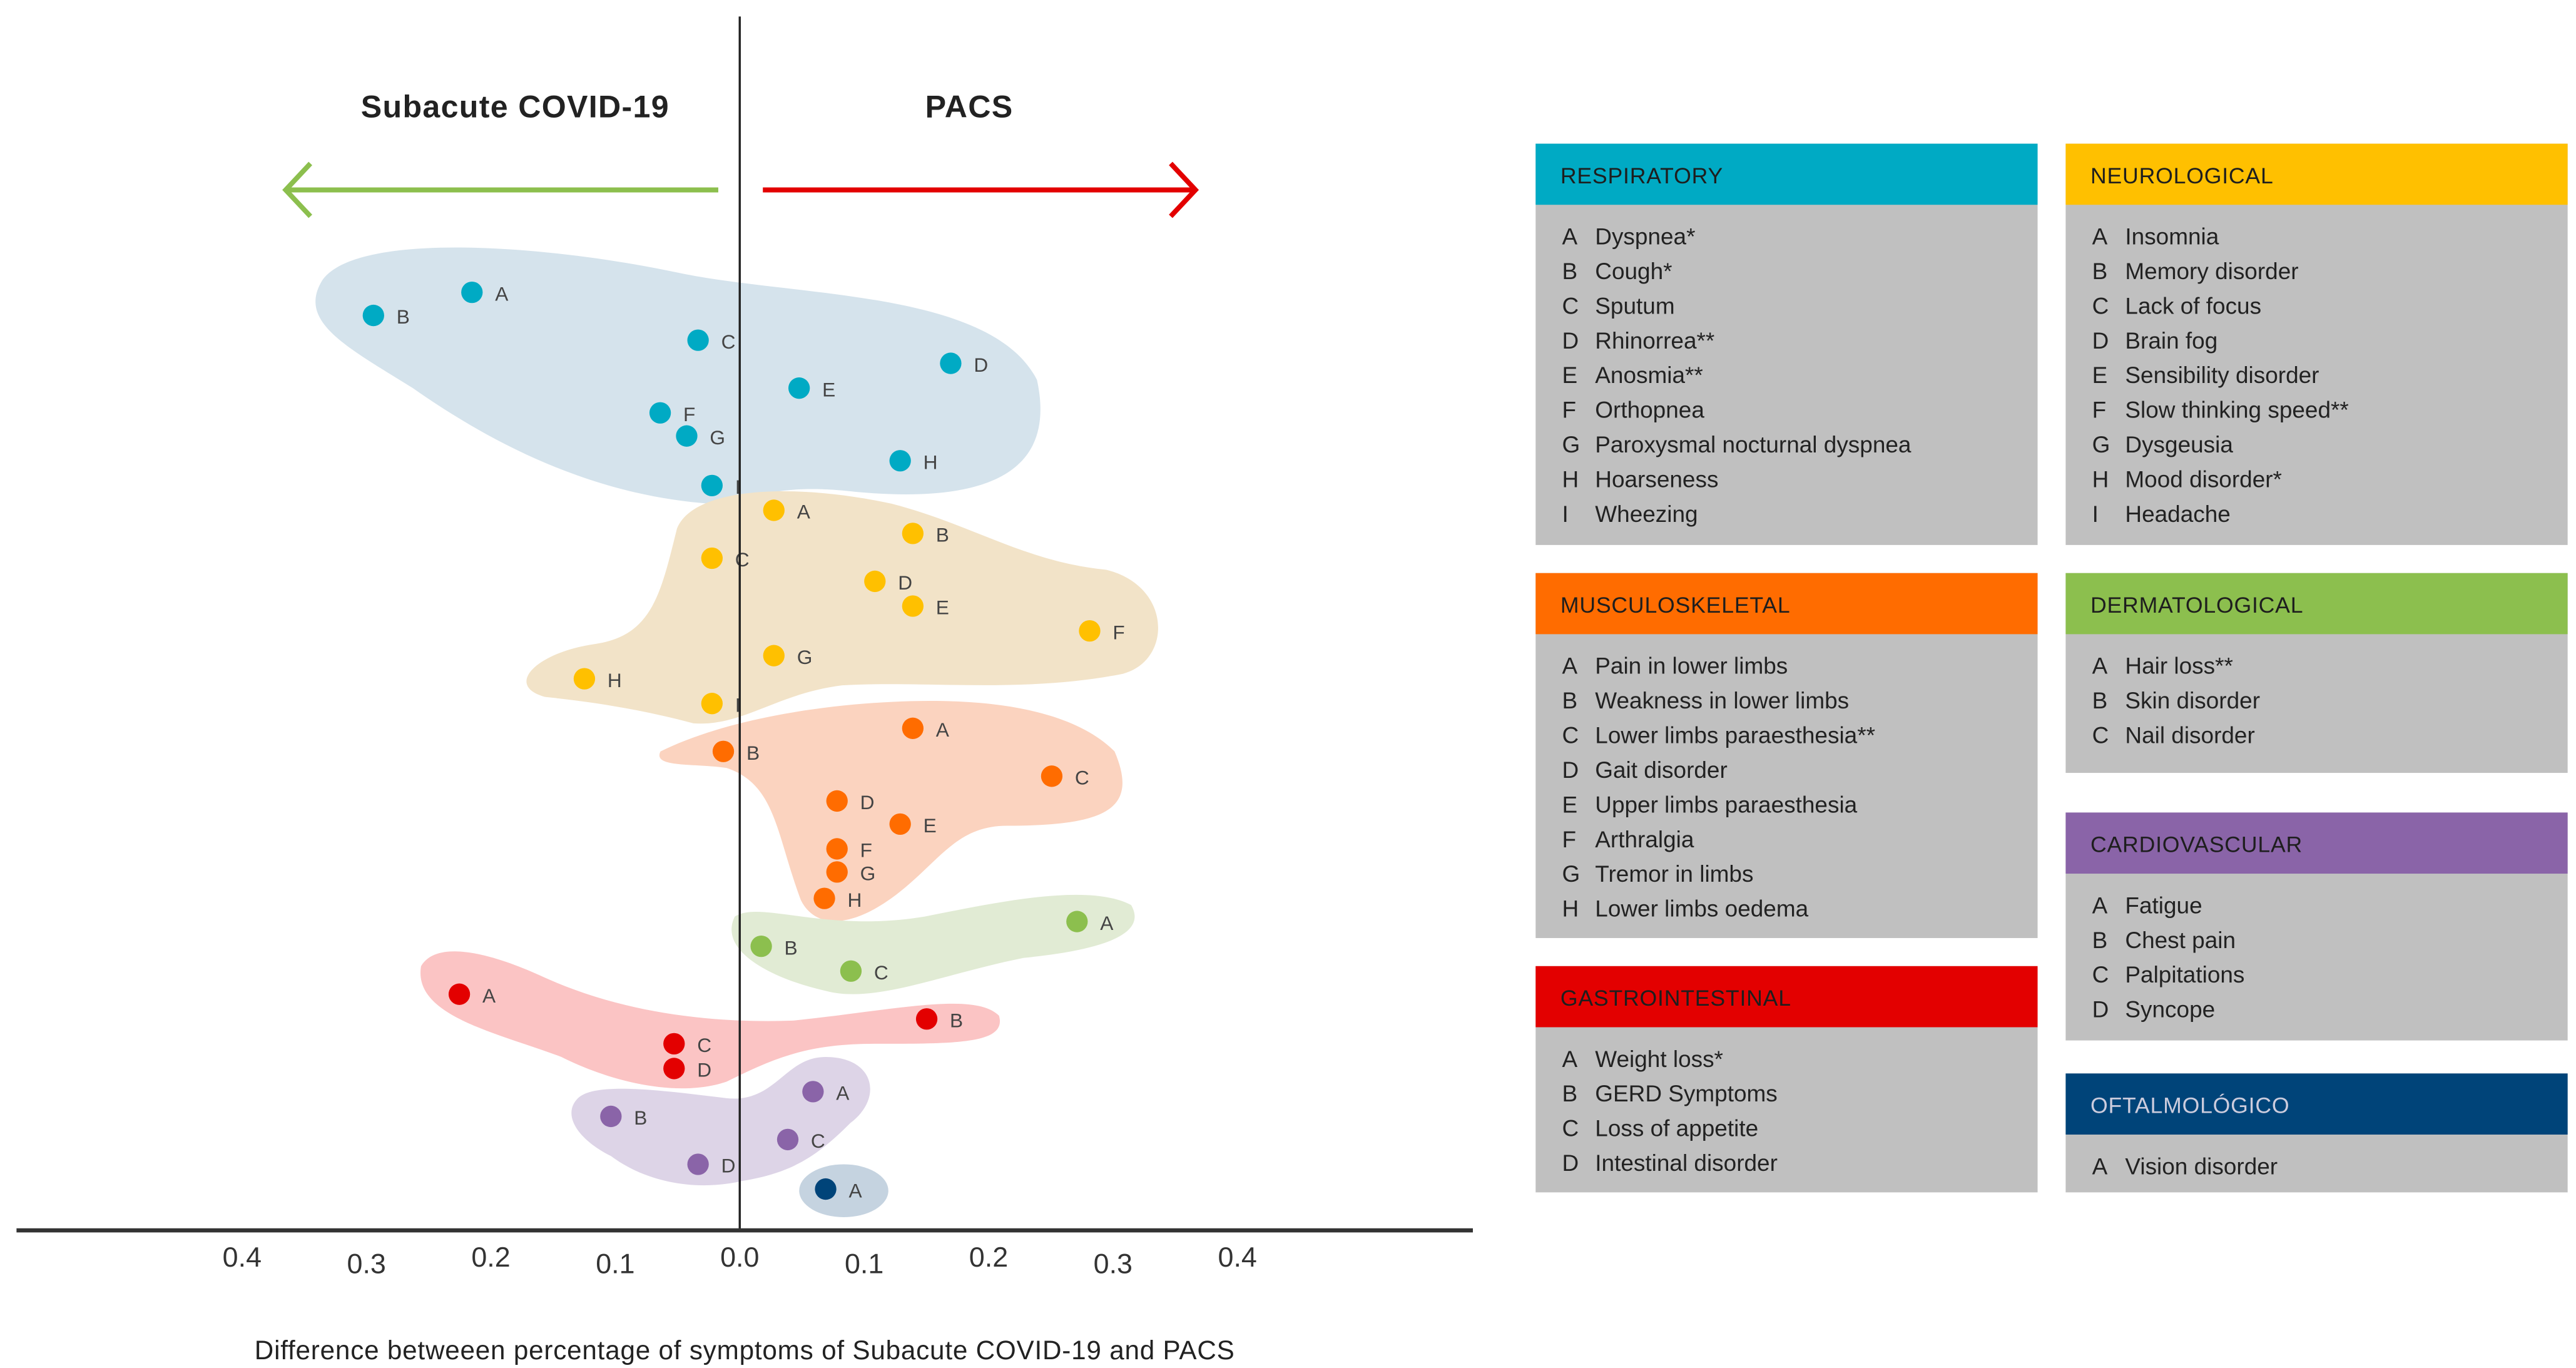  What do you see at coordinates (1687, 1093) in the screenshot?
I see `legend-item-label: GERD Symptoms` at bounding box center [1687, 1093].